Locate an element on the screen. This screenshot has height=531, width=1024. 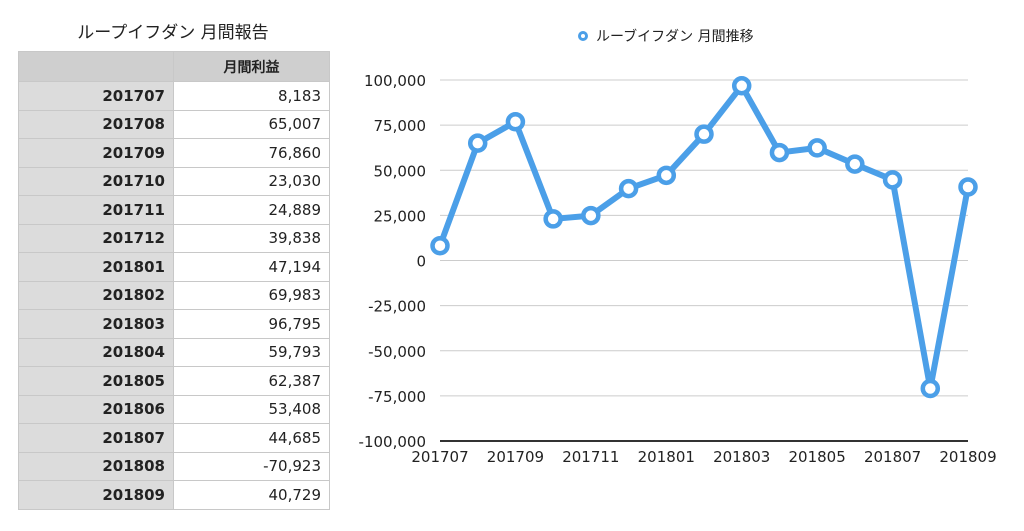
table-row: 201801 47,194 is located at coordinates (174, 267).